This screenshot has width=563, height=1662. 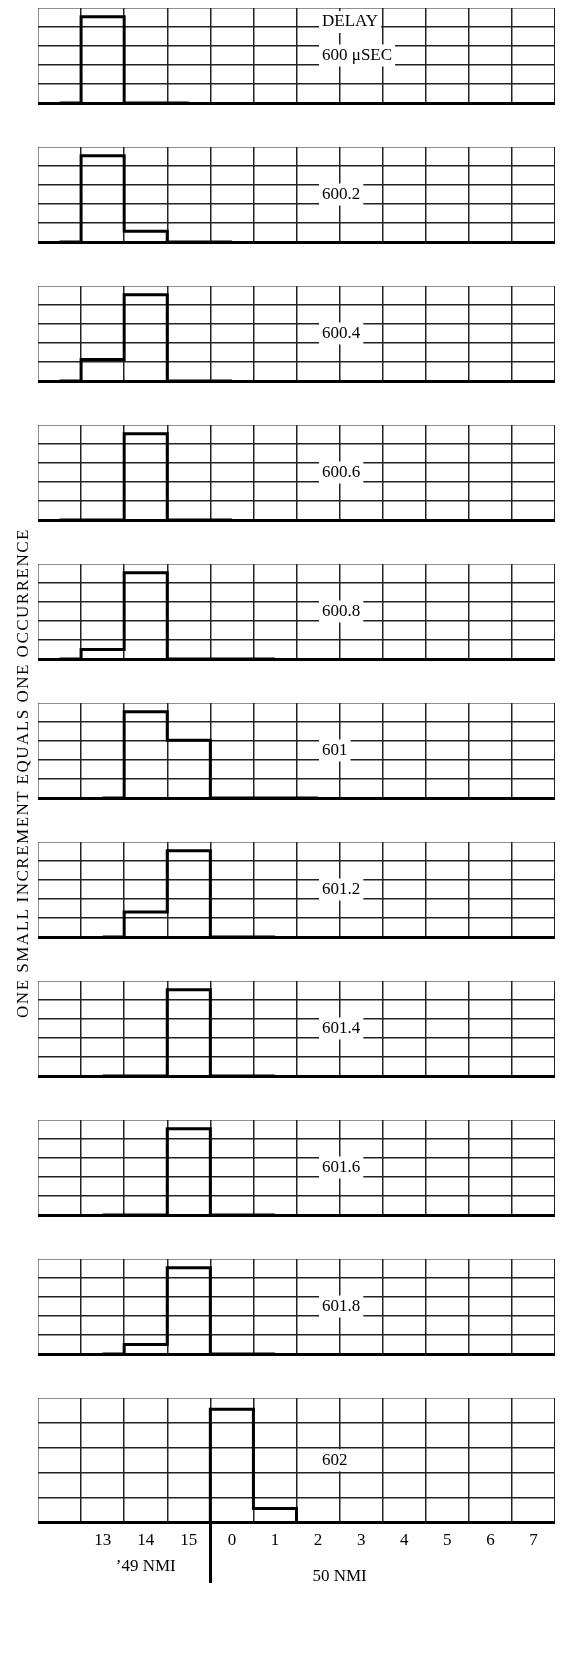 What do you see at coordinates (23, 772) in the screenshot?
I see `y-axis-title: ONE SMALL INCREMENT EQUALS ONE OCCURRENCE` at bounding box center [23, 772].